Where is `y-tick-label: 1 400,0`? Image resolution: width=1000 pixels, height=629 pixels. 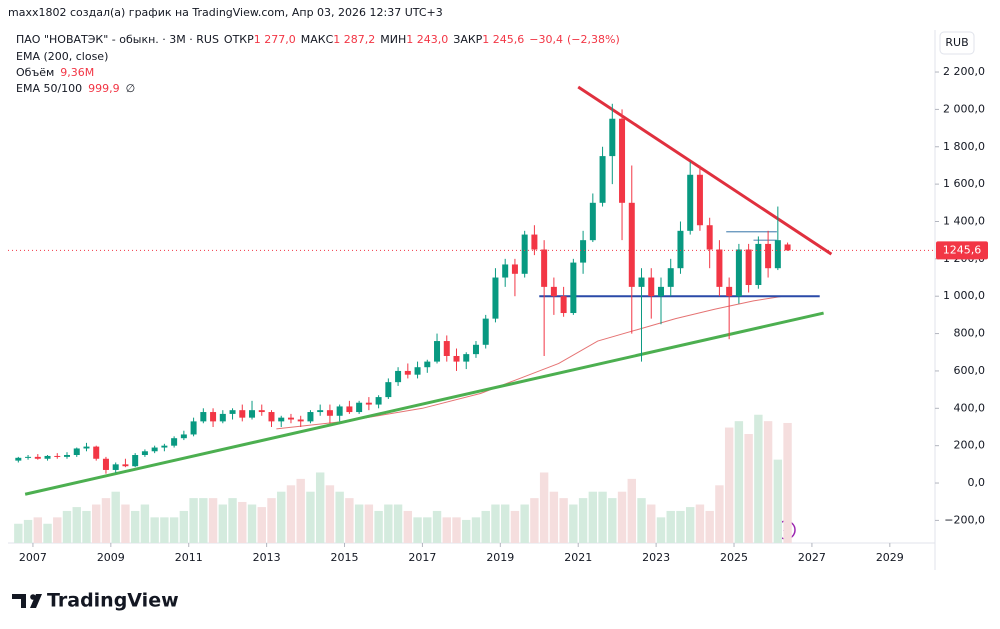
y-tick-label: 1 400,0 is located at coordinates (964, 220).